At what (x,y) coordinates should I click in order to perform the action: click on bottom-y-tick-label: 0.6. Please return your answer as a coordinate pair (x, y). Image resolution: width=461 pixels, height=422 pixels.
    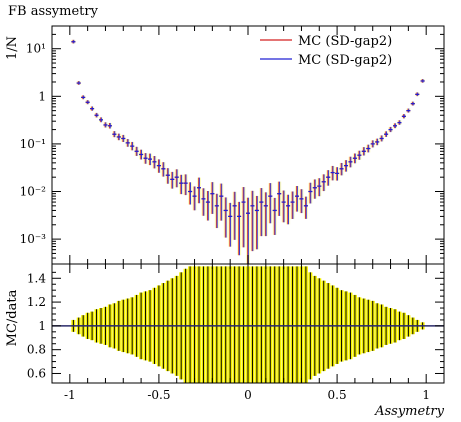
    Looking at the image, I should click on (36, 373).